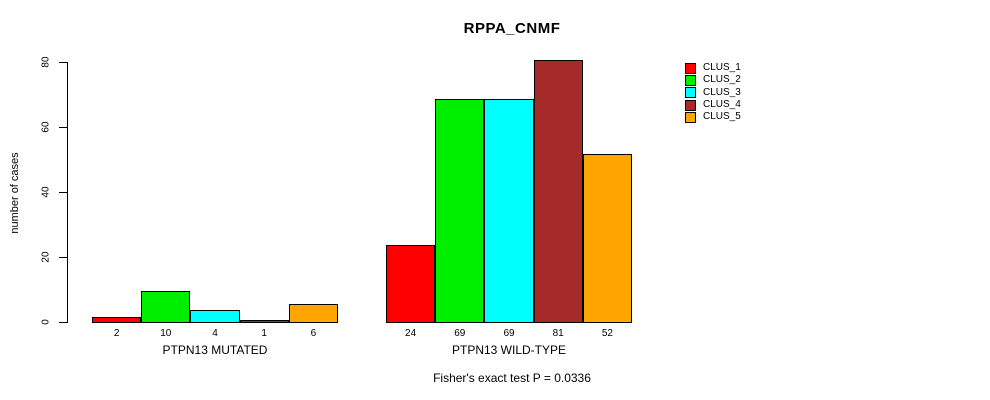 This screenshot has width=990, height=400. What do you see at coordinates (264, 333) in the screenshot?
I see `bar-value-label: 1` at bounding box center [264, 333].